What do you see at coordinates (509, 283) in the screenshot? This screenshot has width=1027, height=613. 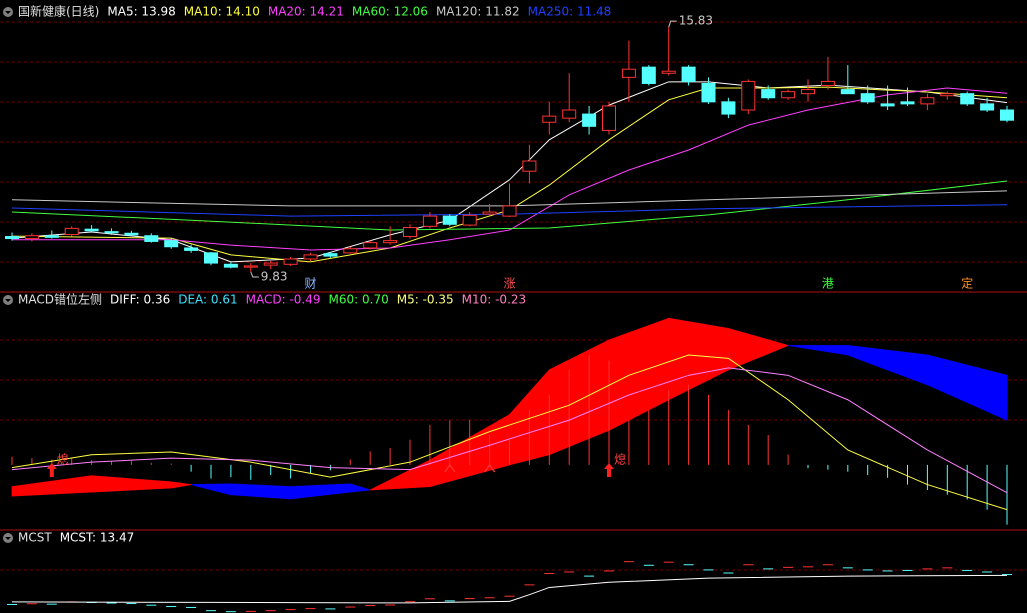 I see `event-marker: 涨` at bounding box center [509, 283].